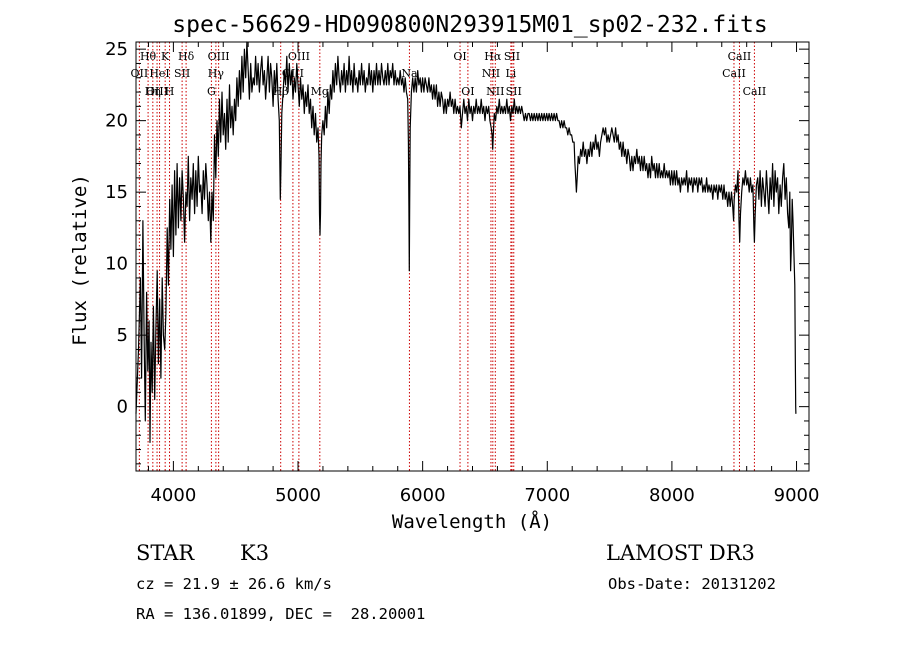  What do you see at coordinates (510, 73) in the screenshot?
I see `spectral-line-label: Li` at bounding box center [510, 73].